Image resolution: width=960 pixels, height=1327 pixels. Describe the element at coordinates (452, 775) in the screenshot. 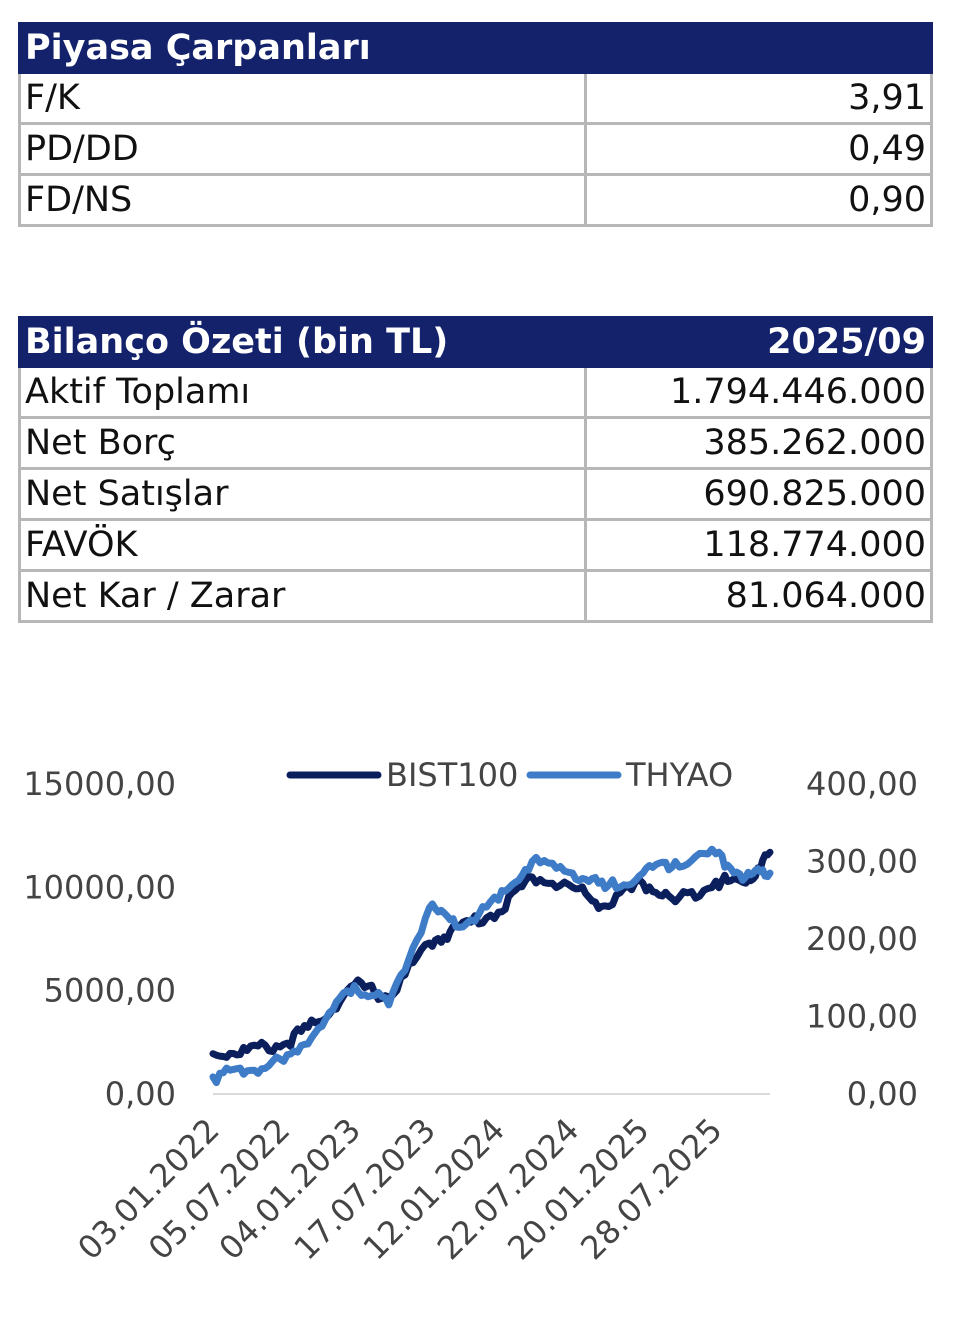

I see `legend-label-bist100: BIST100` at that location.